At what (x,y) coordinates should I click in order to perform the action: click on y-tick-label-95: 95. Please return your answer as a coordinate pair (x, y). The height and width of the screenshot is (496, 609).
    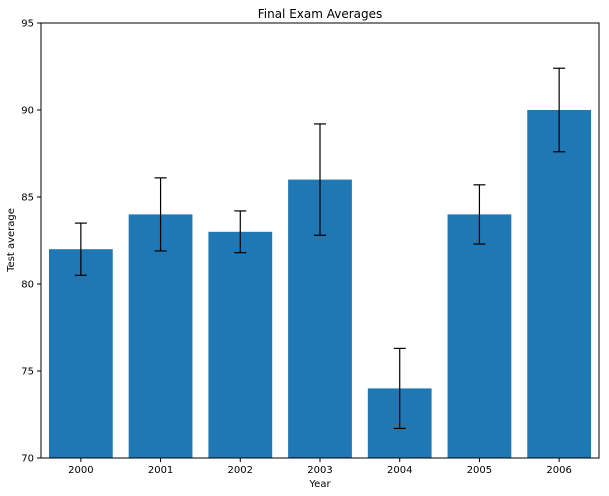
    Looking at the image, I should click on (27, 24).